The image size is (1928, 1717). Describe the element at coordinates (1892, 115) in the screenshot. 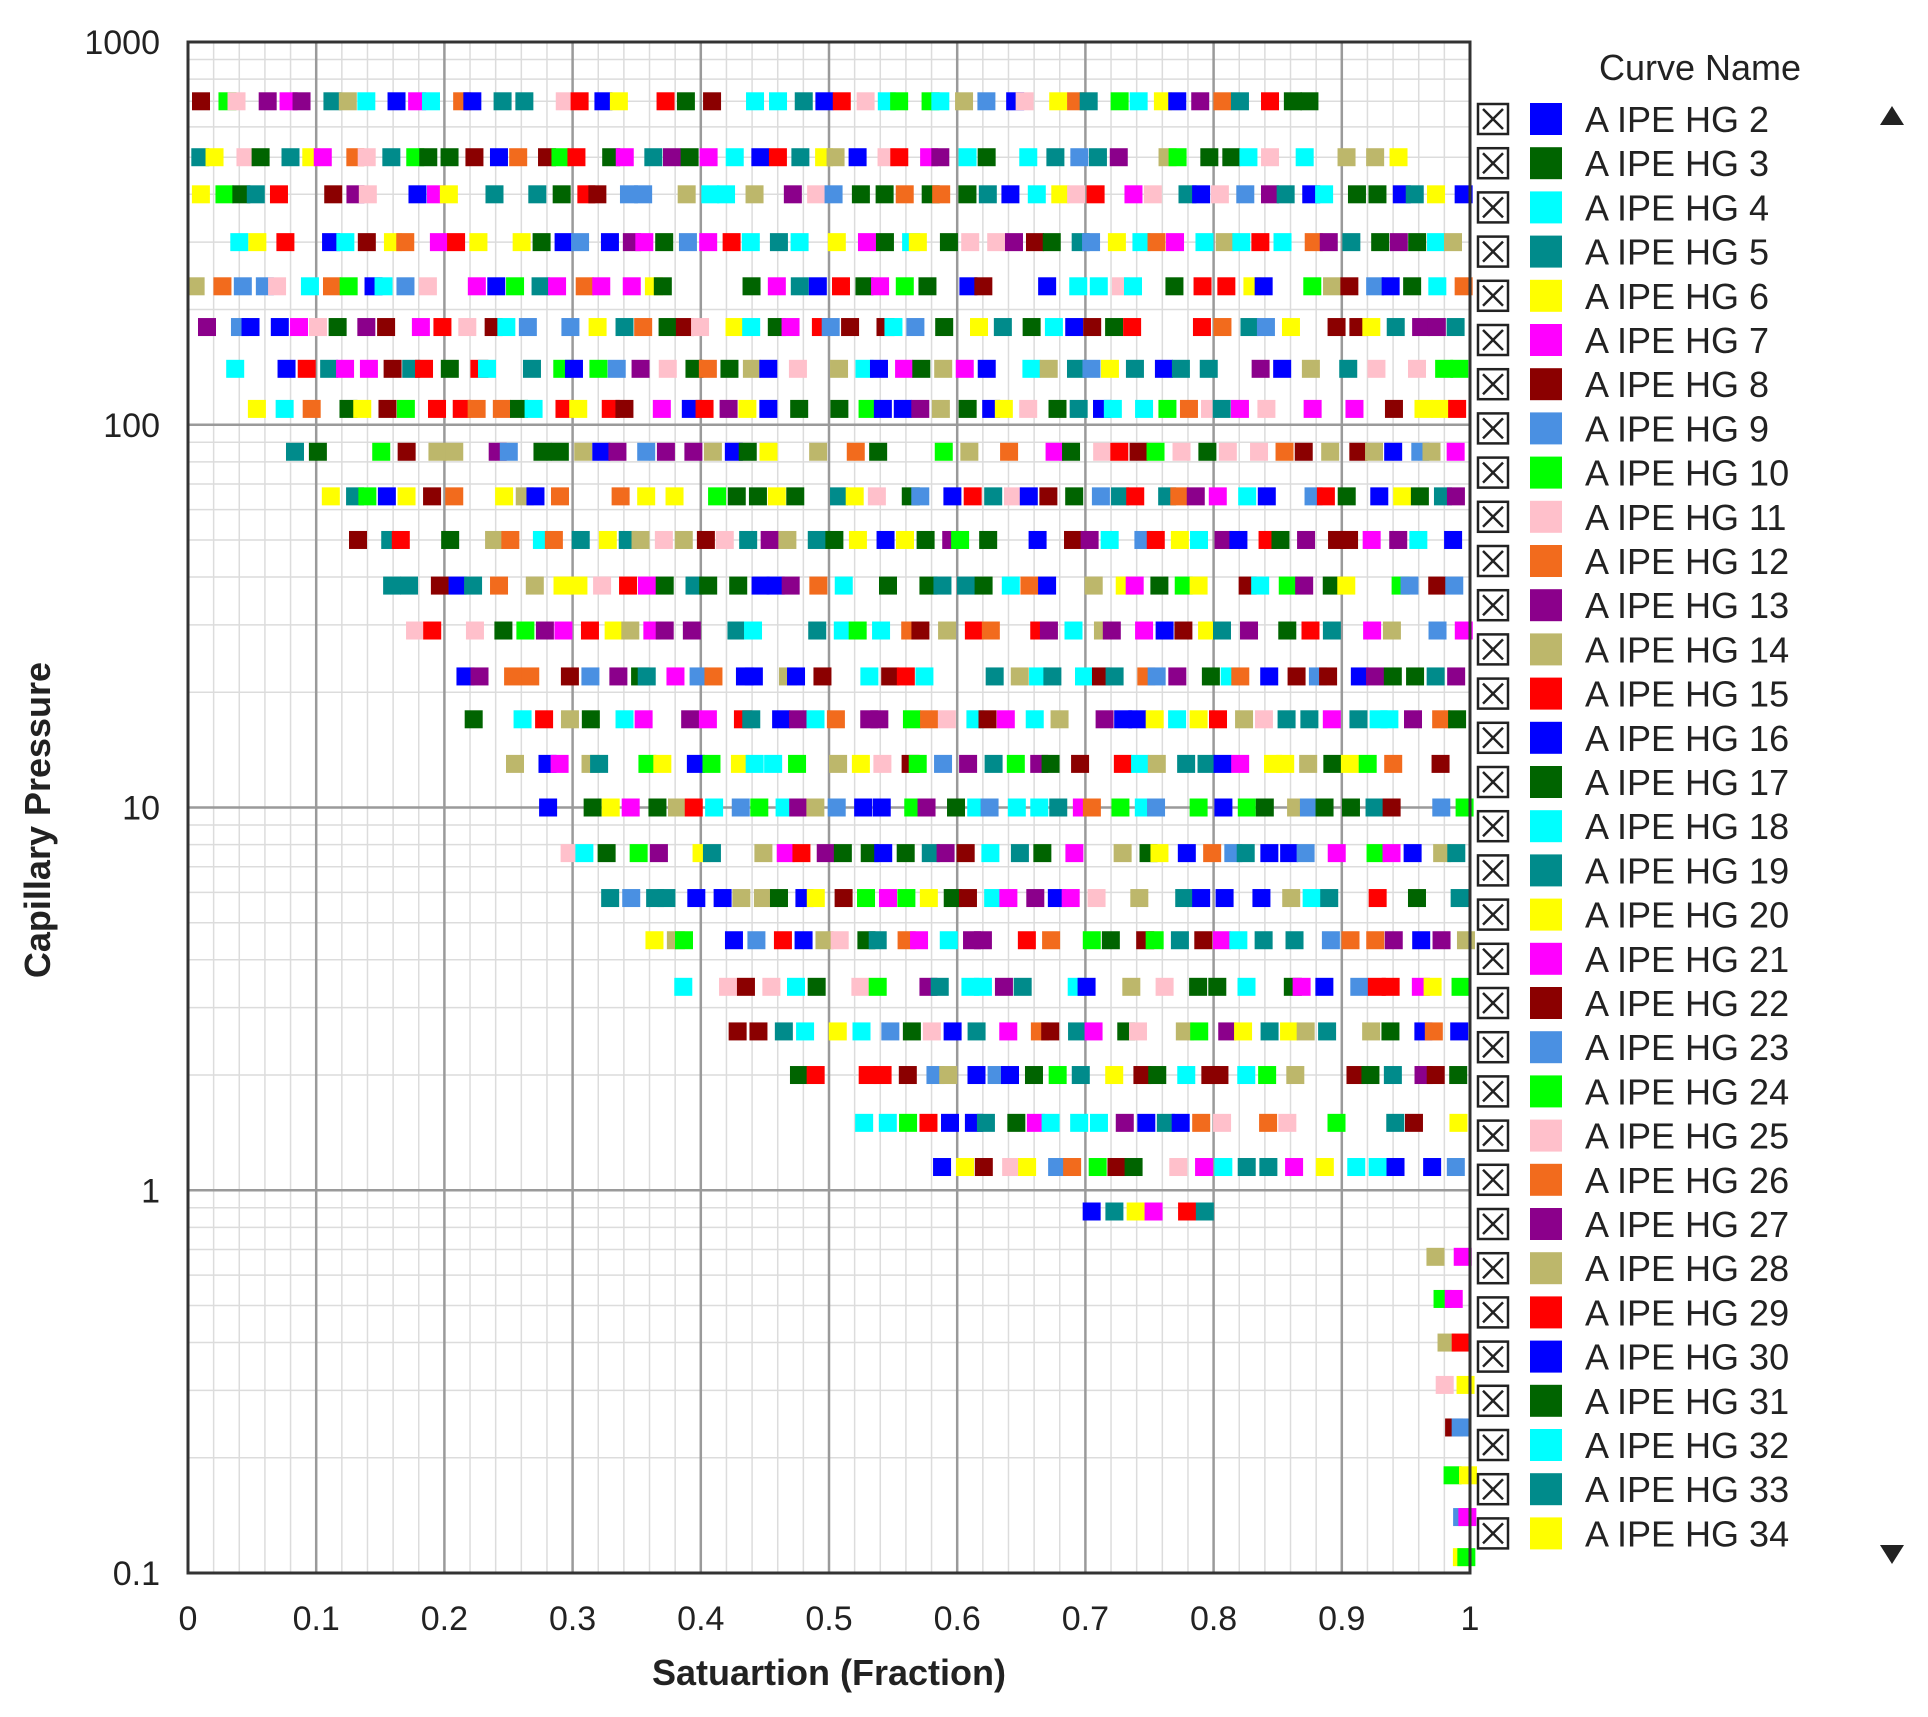

I see `triangle-up-icon` at that location.